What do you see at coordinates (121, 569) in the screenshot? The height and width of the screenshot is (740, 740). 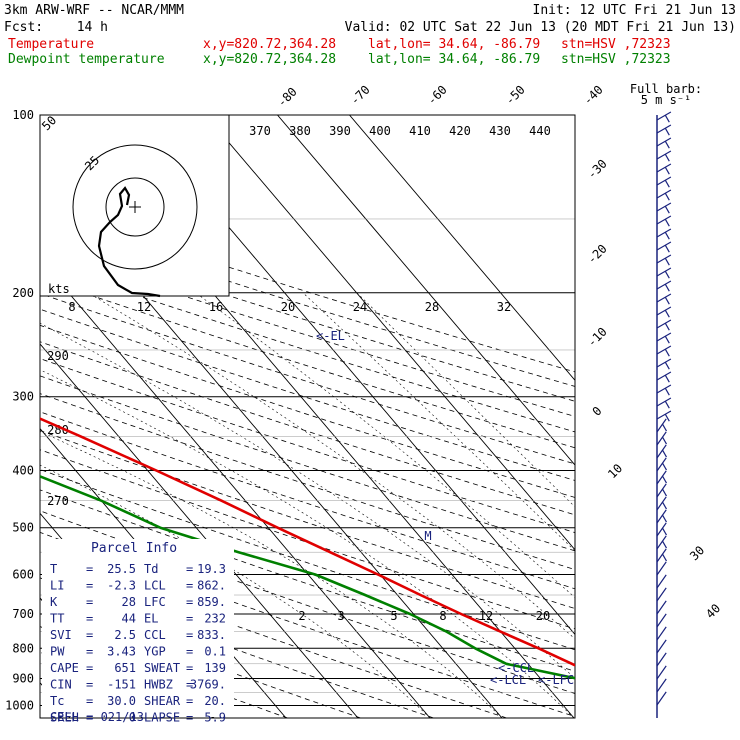 I see `parcel-param-value: 25.5` at bounding box center [121, 569].